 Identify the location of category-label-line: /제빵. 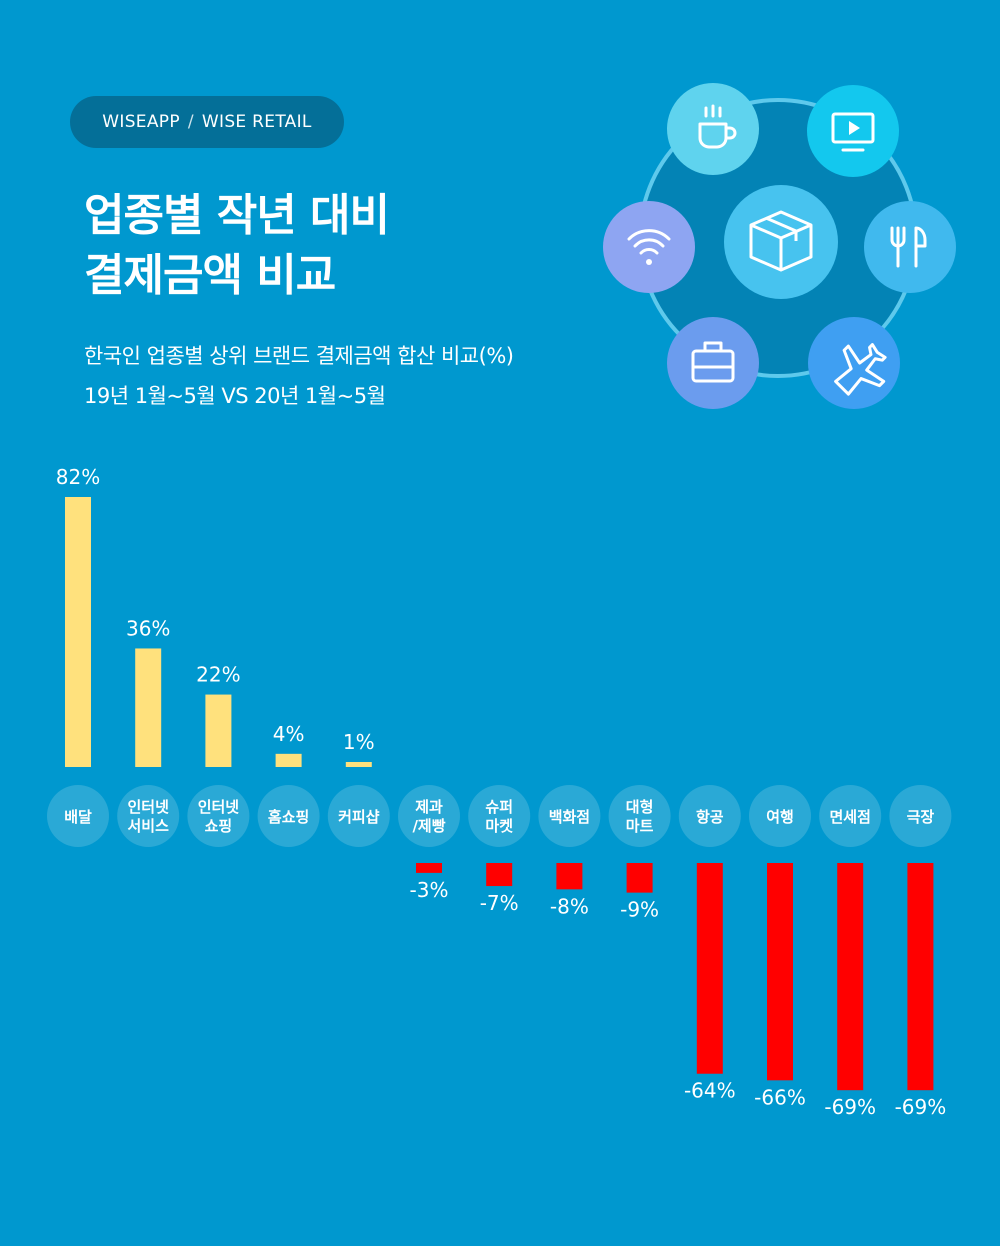
(428, 826).